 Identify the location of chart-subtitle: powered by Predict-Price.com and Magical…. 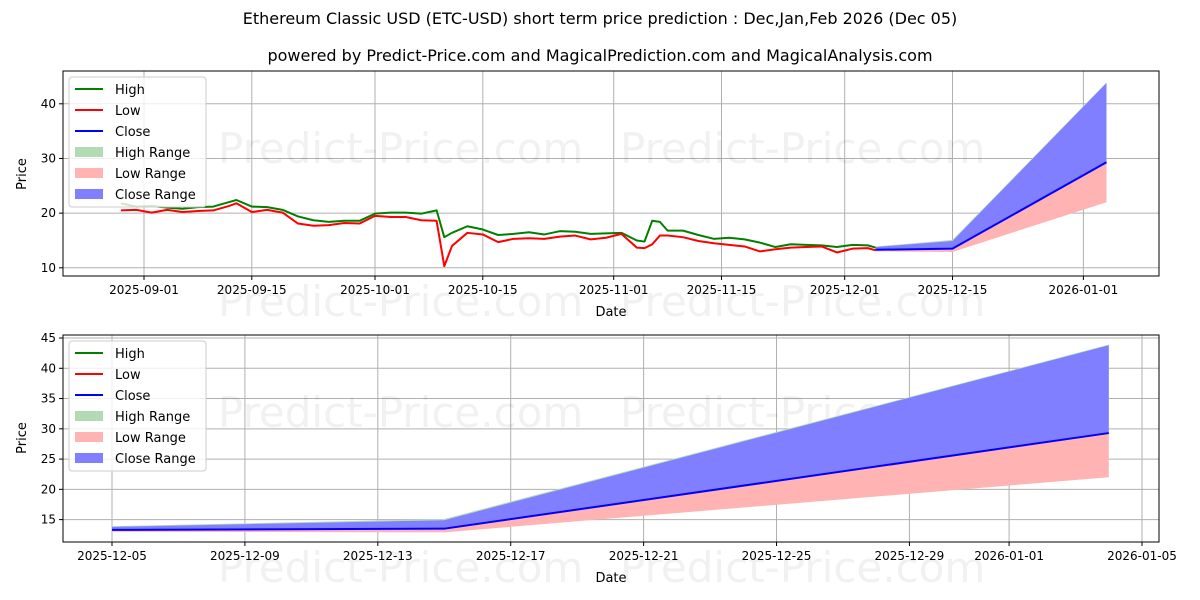
(600, 55).